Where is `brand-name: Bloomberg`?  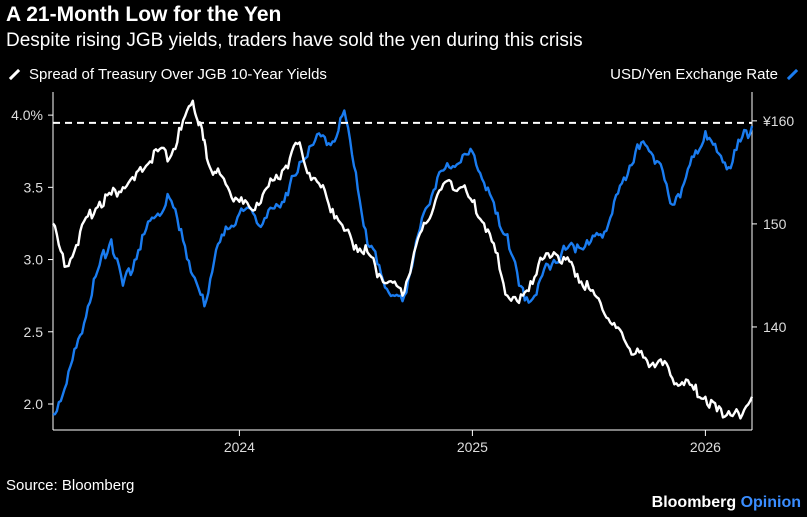 brand-name: Bloomberg is located at coordinates (694, 502).